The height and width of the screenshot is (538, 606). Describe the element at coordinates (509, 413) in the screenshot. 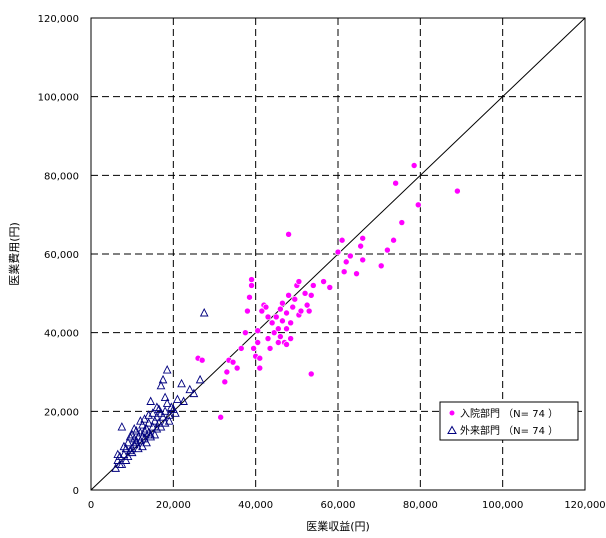

I see `legend-inpatient-label: 入院部門 （N= 74 ）` at that location.